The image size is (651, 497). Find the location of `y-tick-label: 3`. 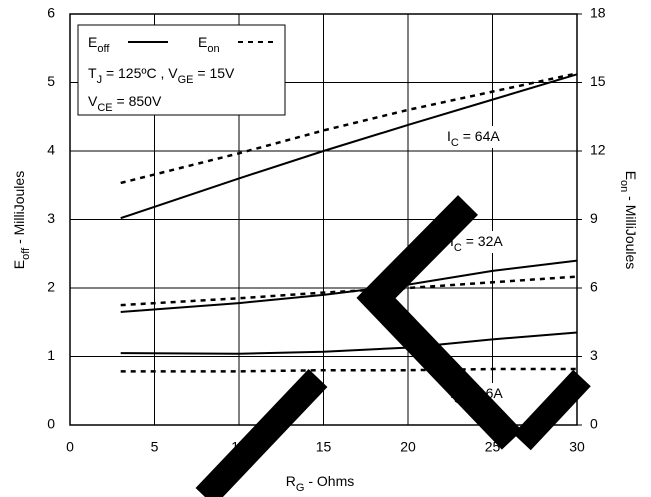

y-tick-label: 3 is located at coordinates (51, 218).